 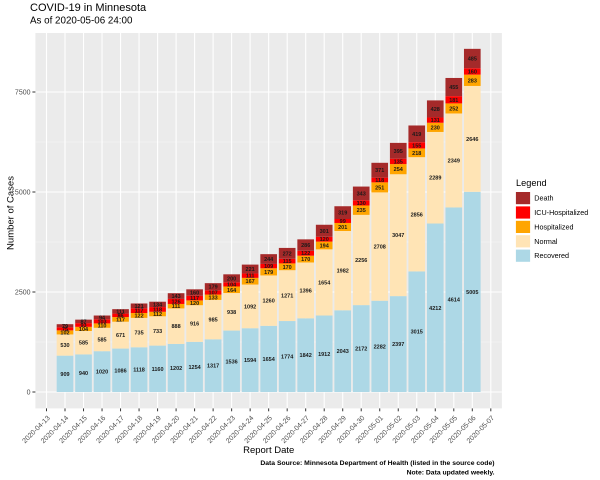 What do you see at coordinates (551, 255) in the screenshot?
I see `svg-text: Recovered` at bounding box center [551, 255].